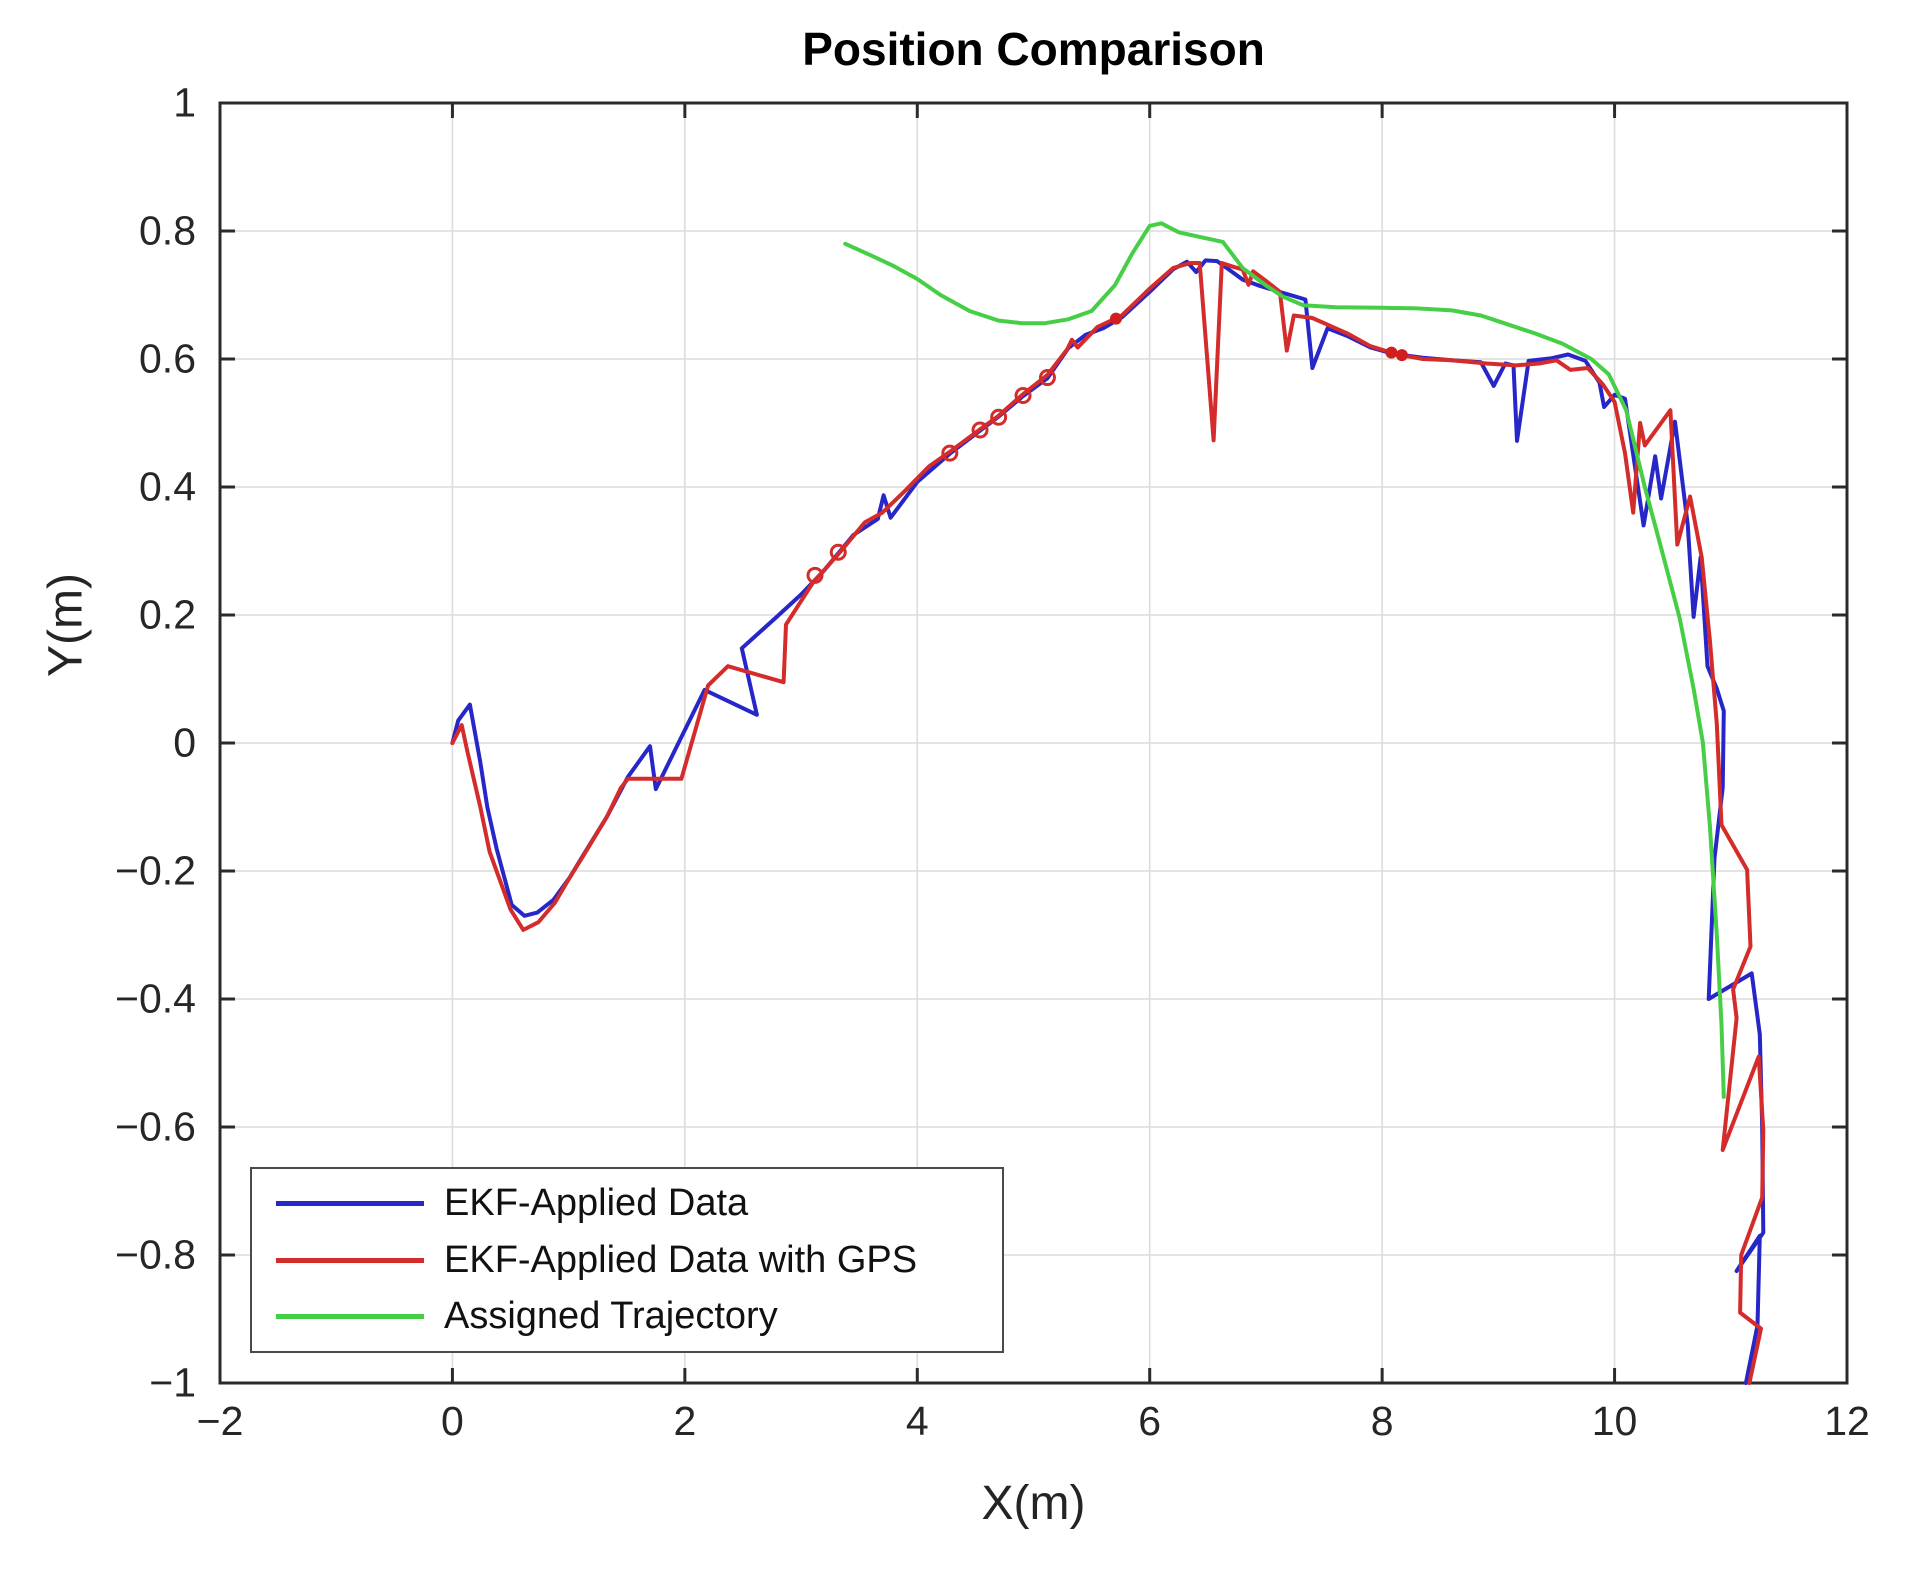 This screenshot has width=1906, height=1571. I want to click on x-tick-label: 12, so click(1847, 1421).